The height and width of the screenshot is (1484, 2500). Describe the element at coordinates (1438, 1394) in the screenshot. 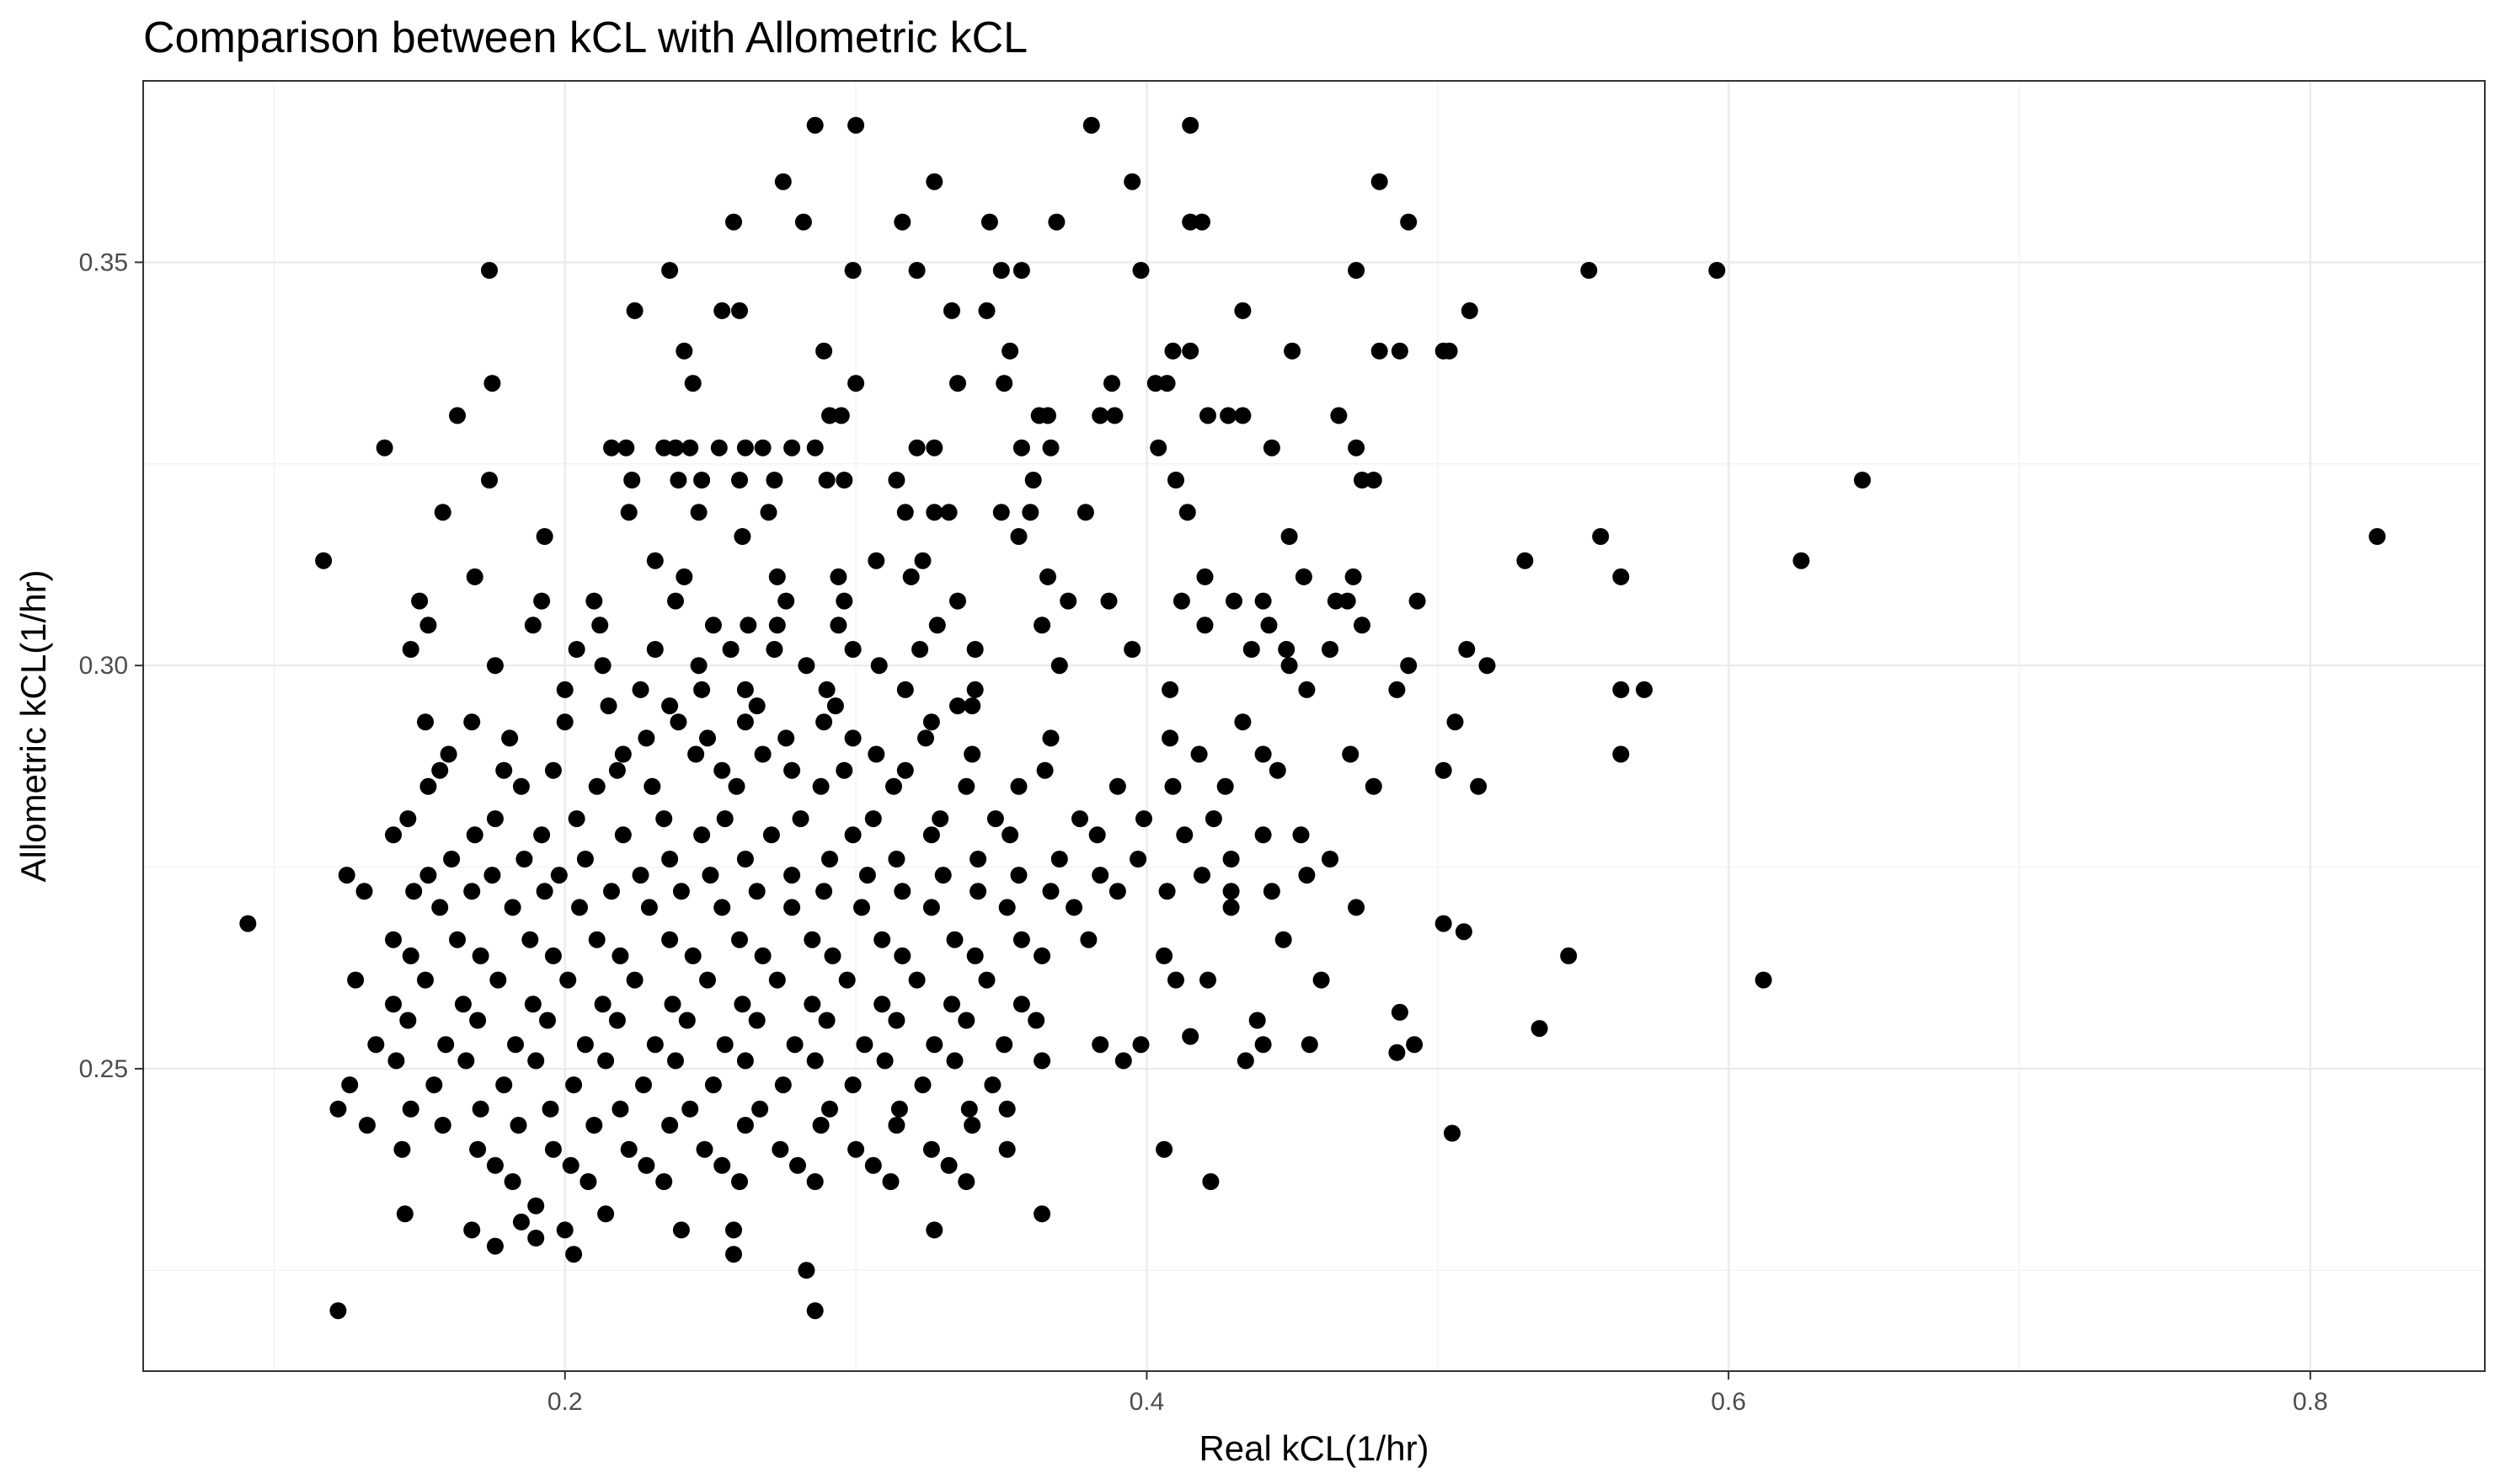

I see `x-axis-ticks: 0.2 0.4 0.6 0.8` at that location.